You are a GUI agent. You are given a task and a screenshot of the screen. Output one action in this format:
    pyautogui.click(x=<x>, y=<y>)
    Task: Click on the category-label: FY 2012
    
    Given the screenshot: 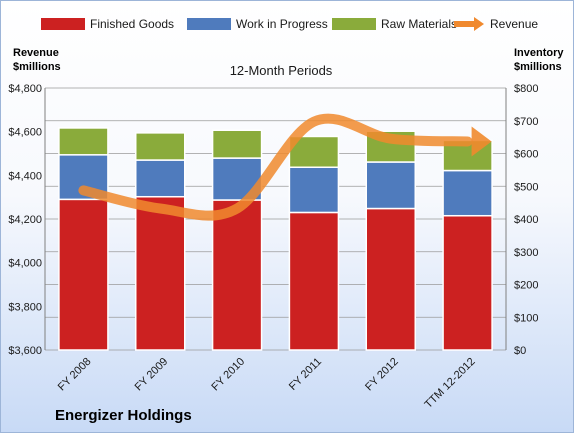 What is the action you would take?
    pyautogui.click(x=382, y=375)
    